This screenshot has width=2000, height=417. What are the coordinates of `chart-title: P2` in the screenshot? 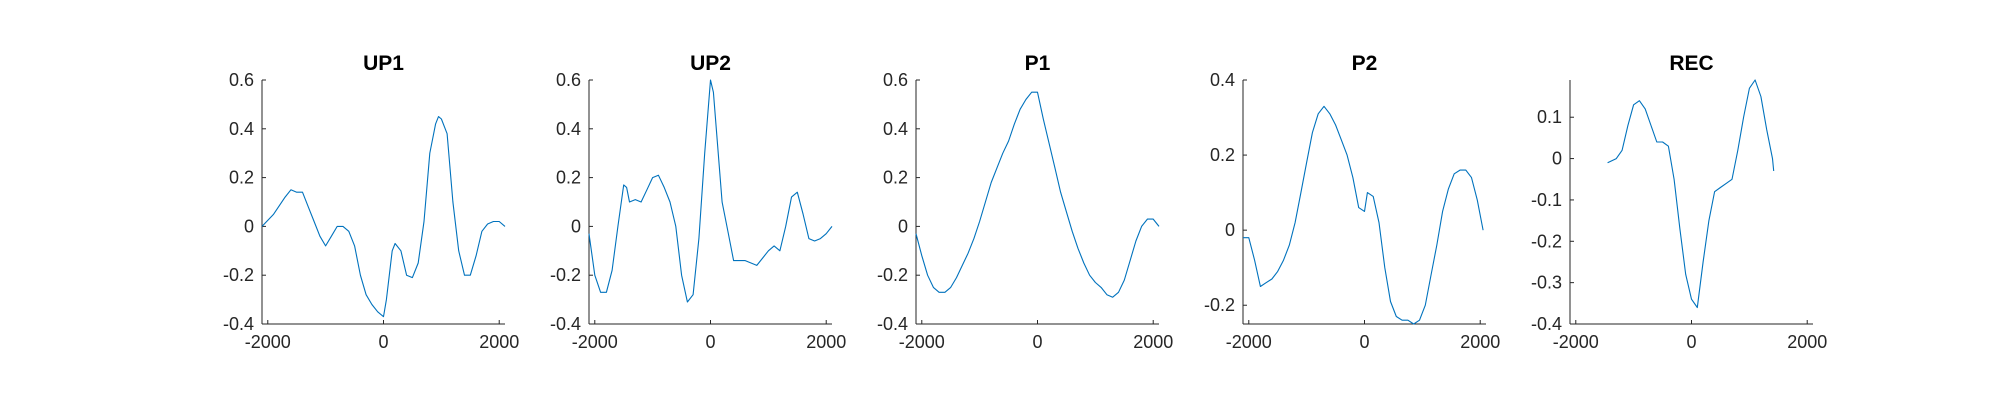 It's located at (1365, 63).